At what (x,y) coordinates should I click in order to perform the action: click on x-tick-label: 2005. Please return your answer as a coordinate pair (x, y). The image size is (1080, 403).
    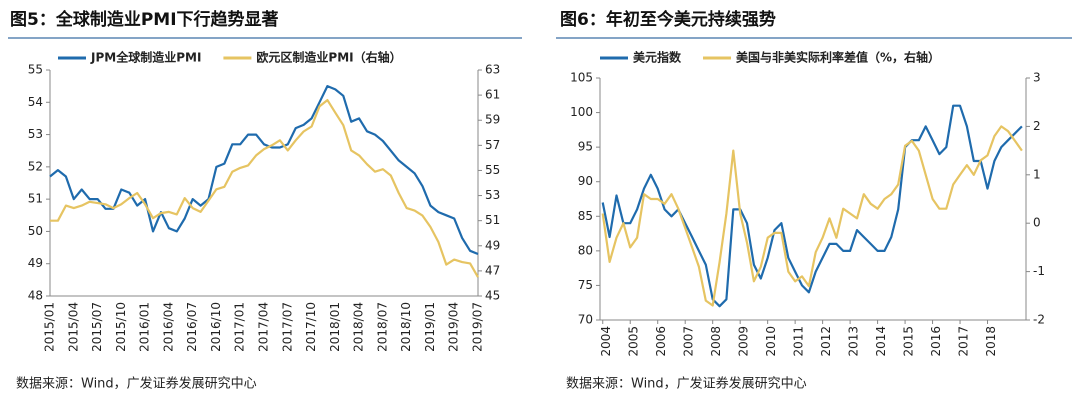
    Looking at the image, I should click on (634, 341).